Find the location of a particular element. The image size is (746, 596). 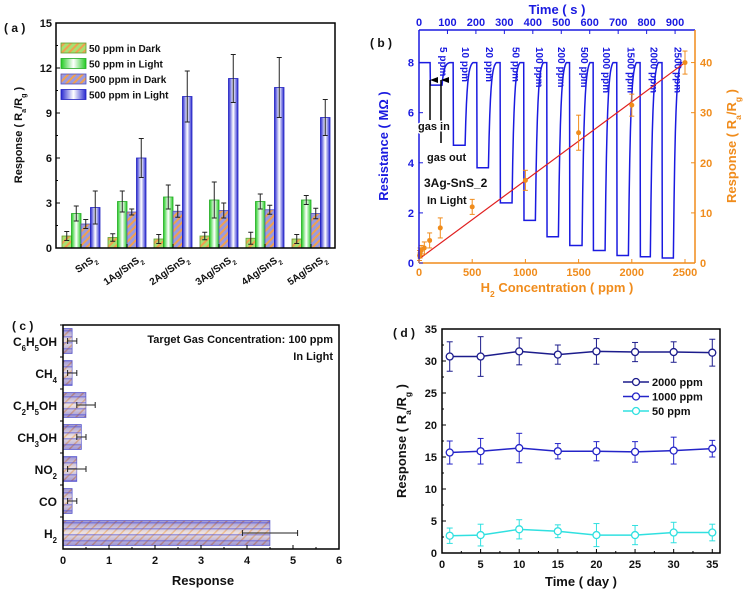

y-right-tick-label: 10 is located at coordinates (706, 214).